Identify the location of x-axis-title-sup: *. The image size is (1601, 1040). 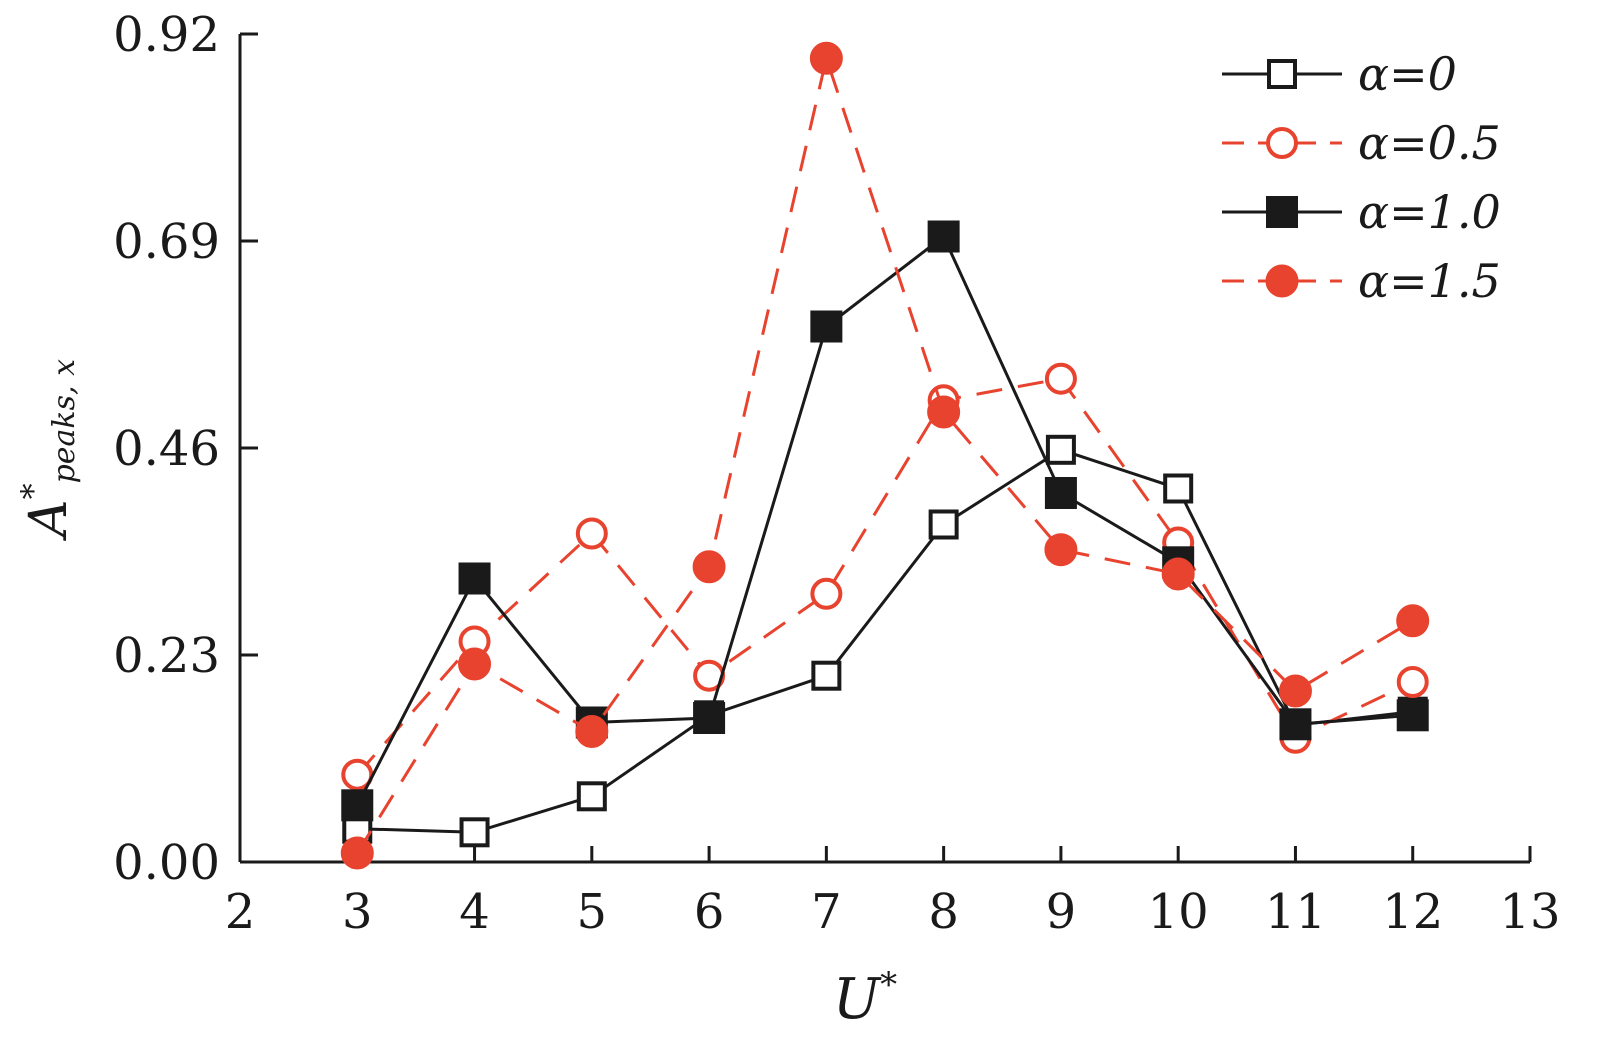
(888, 985).